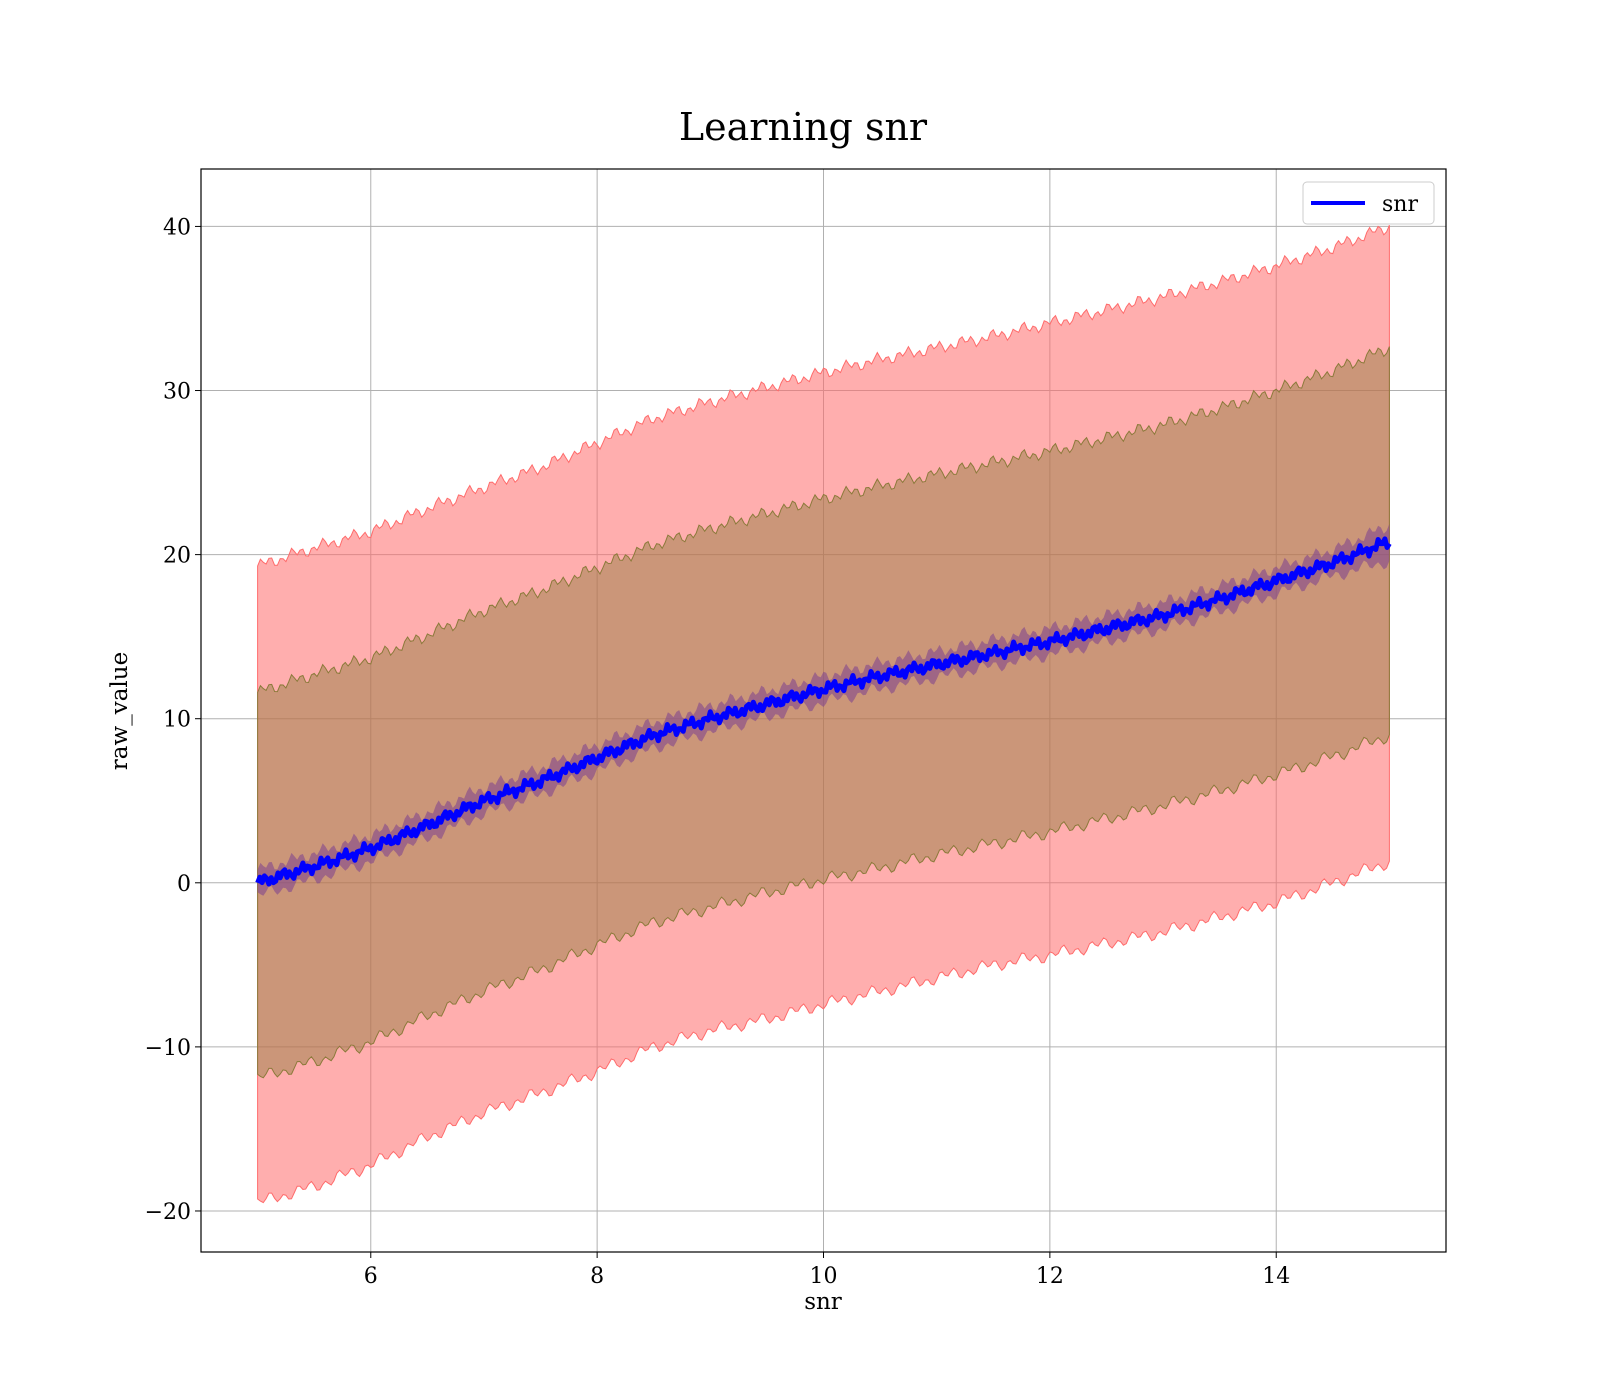  What do you see at coordinates (177, 227) in the screenshot?
I see `y-tick-label: 40` at bounding box center [177, 227].